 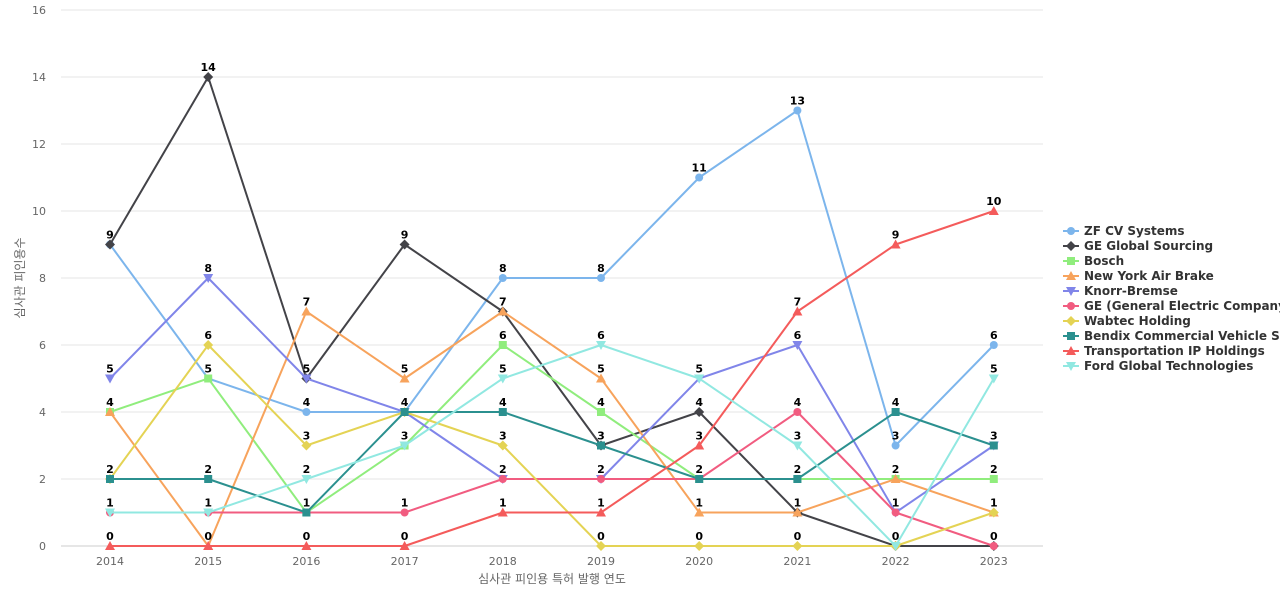 What do you see at coordinates (1158, 366) in the screenshot?
I see `legend-item-ford-global-technologies: Ford Global Technologies` at bounding box center [1158, 366].